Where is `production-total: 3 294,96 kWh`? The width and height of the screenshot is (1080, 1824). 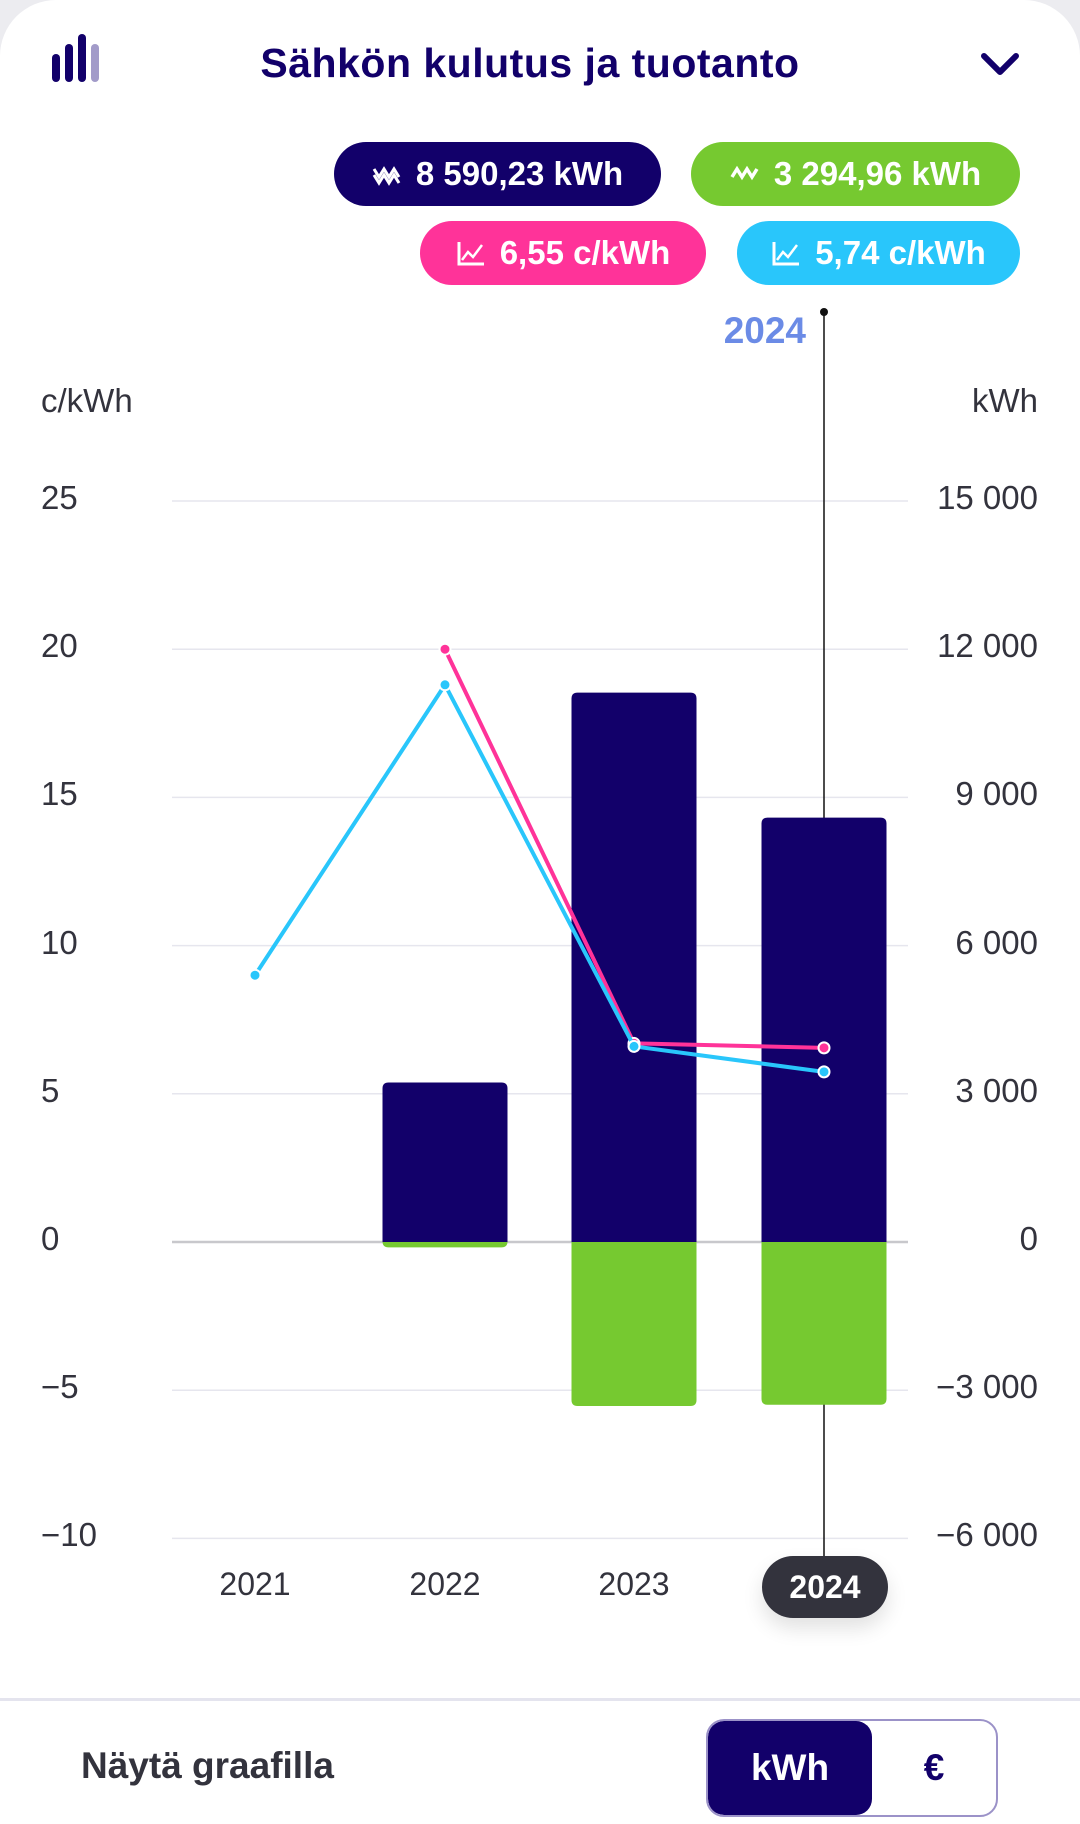 production-total: 3 294,96 kWh is located at coordinates (877, 173).